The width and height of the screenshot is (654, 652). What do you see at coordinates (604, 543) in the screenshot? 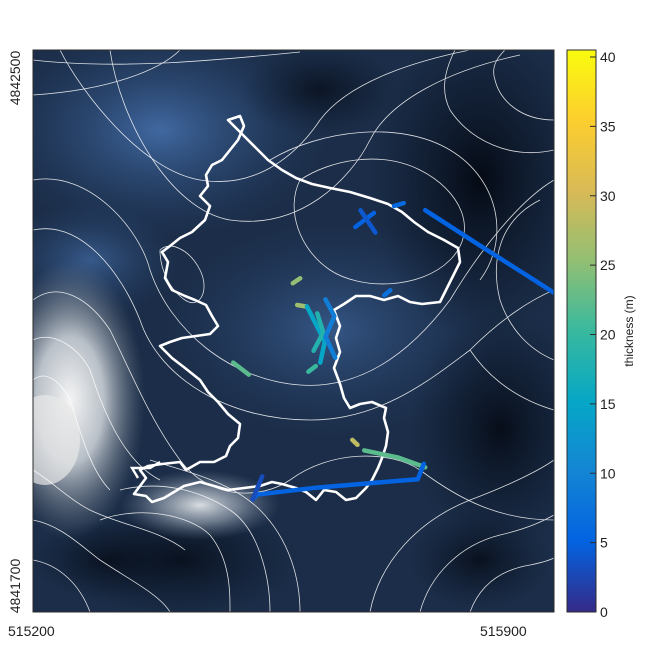
I see `colorbar-tick-label-1: 5` at bounding box center [604, 543].